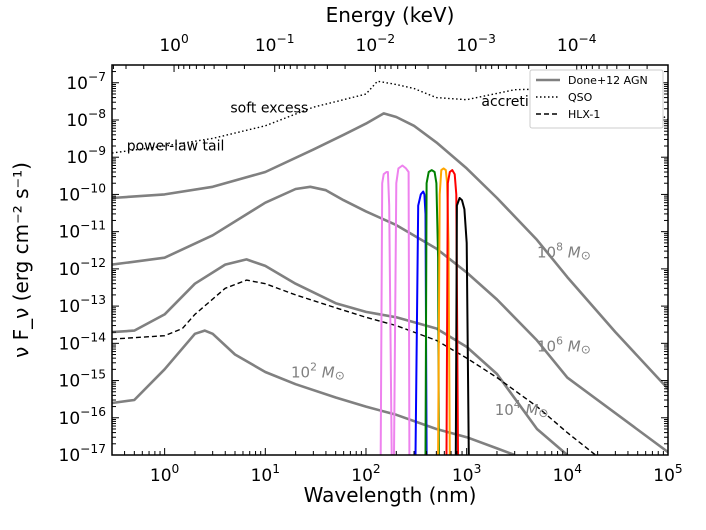  Describe the element at coordinates (82, 231) in the screenshot. I see `y-tick-label: 10⁻¹¹` at that location.